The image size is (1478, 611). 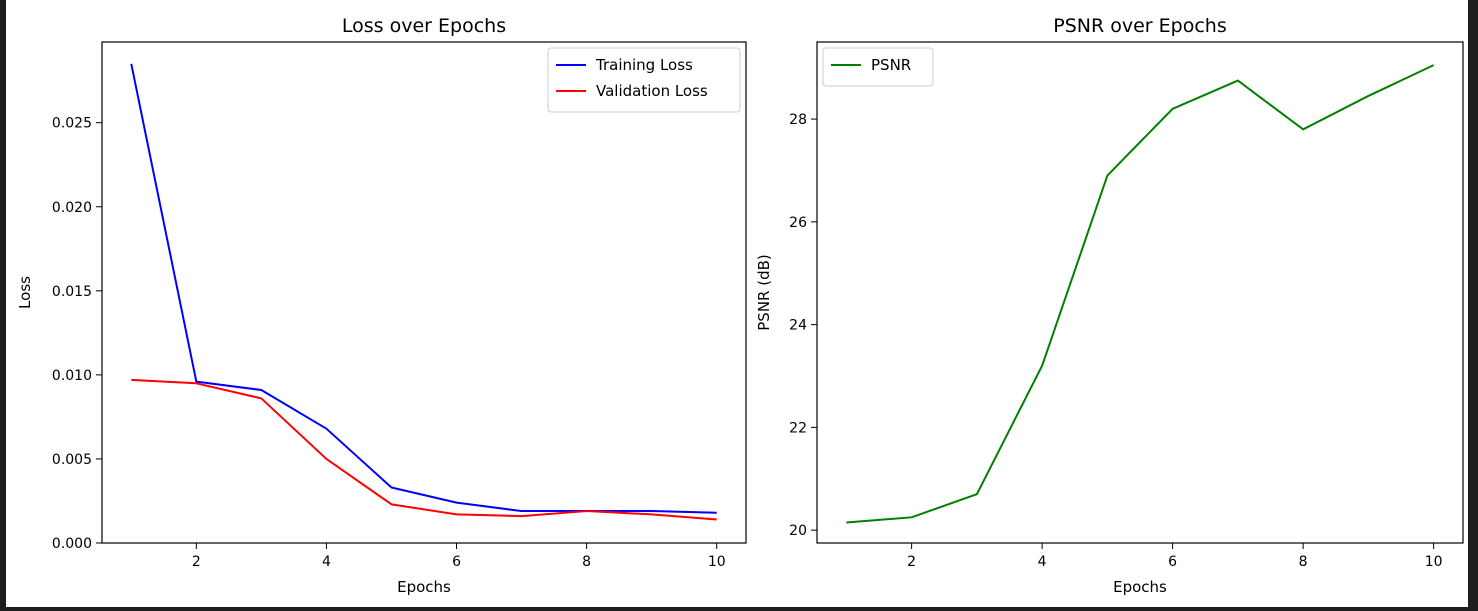 What do you see at coordinates (72, 208) in the screenshot?
I see `y-tick-label: 0.020` at bounding box center [72, 208].